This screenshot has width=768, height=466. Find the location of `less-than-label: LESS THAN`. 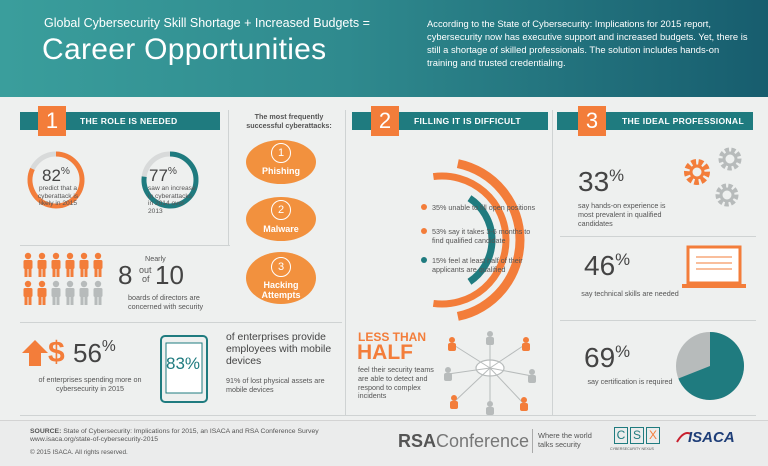

less-than-label: LESS THAN is located at coordinates (392, 337).